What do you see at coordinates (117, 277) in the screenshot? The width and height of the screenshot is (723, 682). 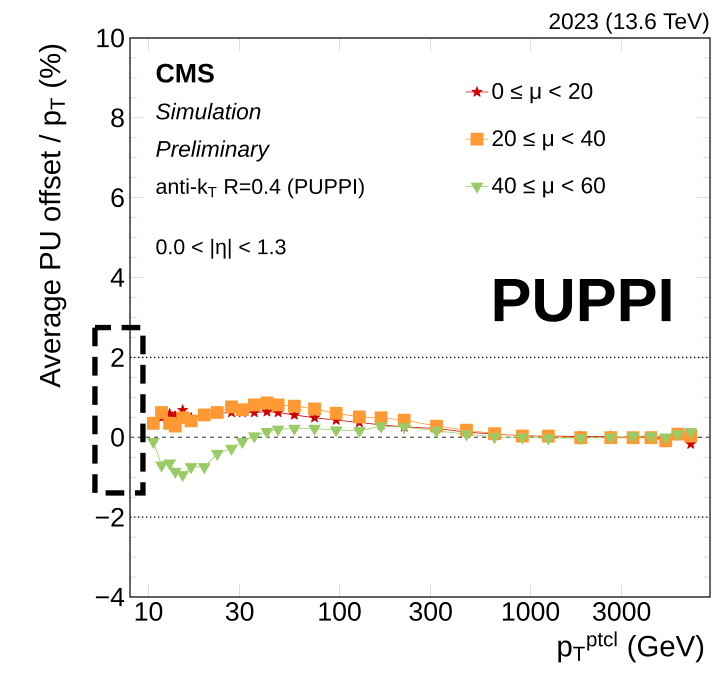 I see `y-tick-label: 4` at bounding box center [117, 277].